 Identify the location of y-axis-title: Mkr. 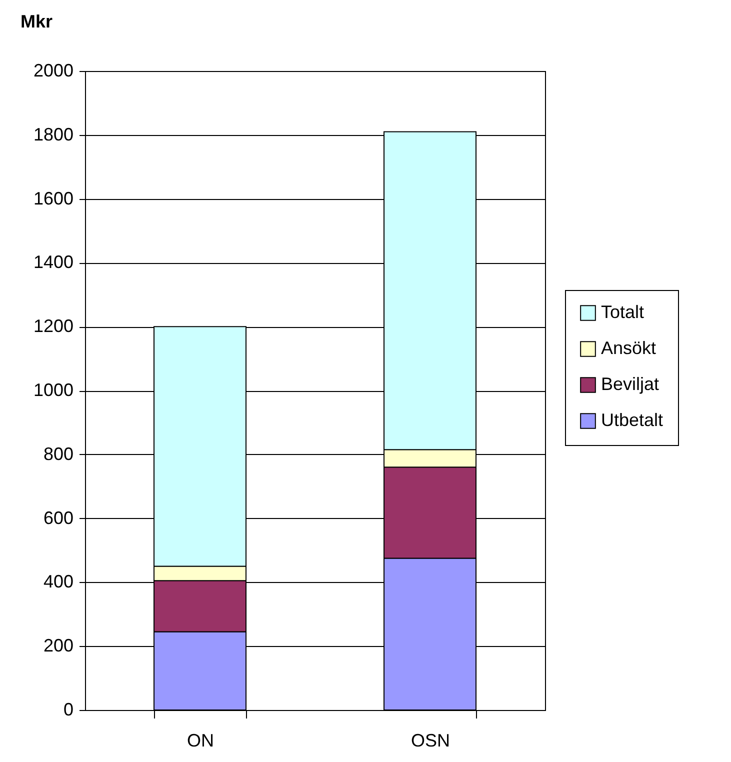
(36, 22).